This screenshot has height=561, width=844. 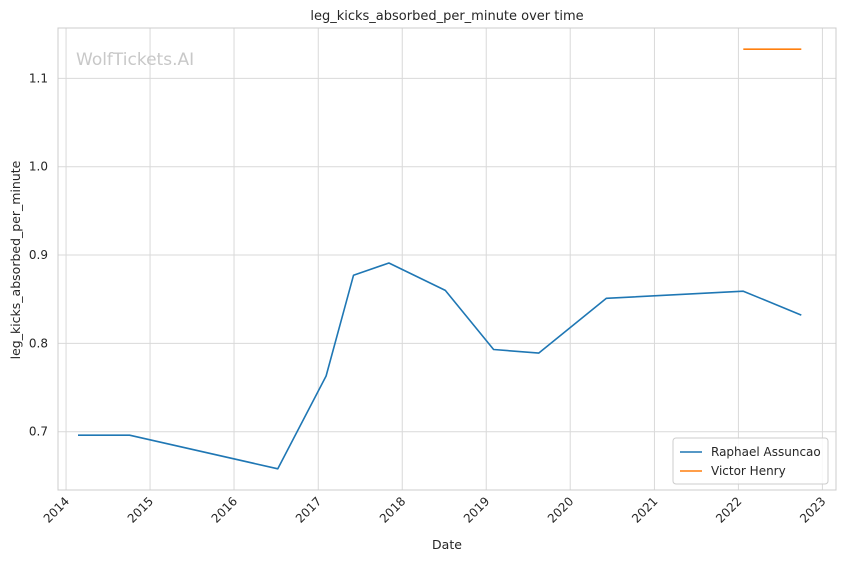 What do you see at coordinates (446, 16) in the screenshot?
I see `chart-title: leg_kicks_absorbed_per_minute over time` at bounding box center [446, 16].